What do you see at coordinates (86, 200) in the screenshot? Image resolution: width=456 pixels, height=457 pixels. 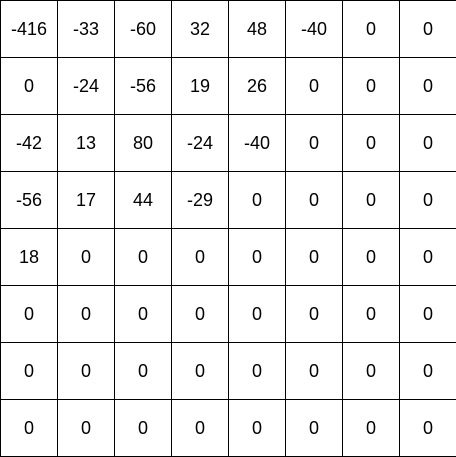 I see `matrix-cell: 17` at bounding box center [86, 200].